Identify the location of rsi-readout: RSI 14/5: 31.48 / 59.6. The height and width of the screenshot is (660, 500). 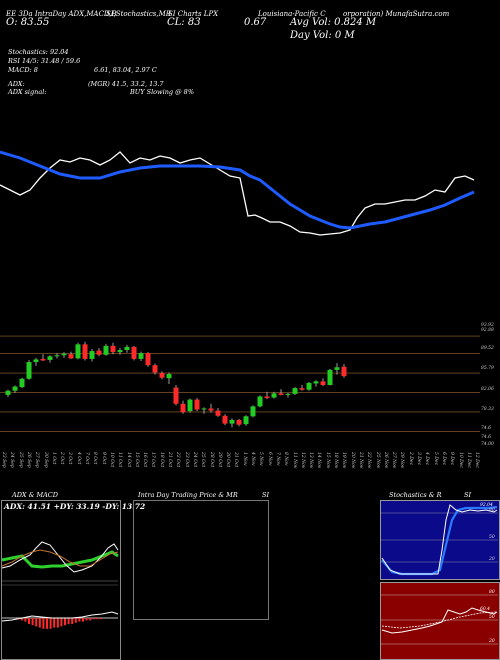
(44, 61).